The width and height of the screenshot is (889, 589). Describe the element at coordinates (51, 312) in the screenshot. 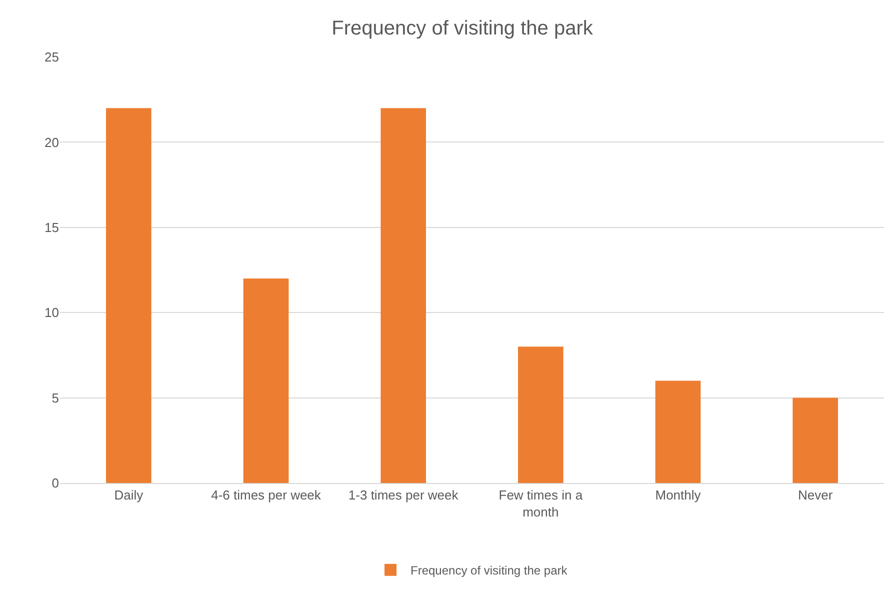

I see `y-tick-label: 10` at that location.